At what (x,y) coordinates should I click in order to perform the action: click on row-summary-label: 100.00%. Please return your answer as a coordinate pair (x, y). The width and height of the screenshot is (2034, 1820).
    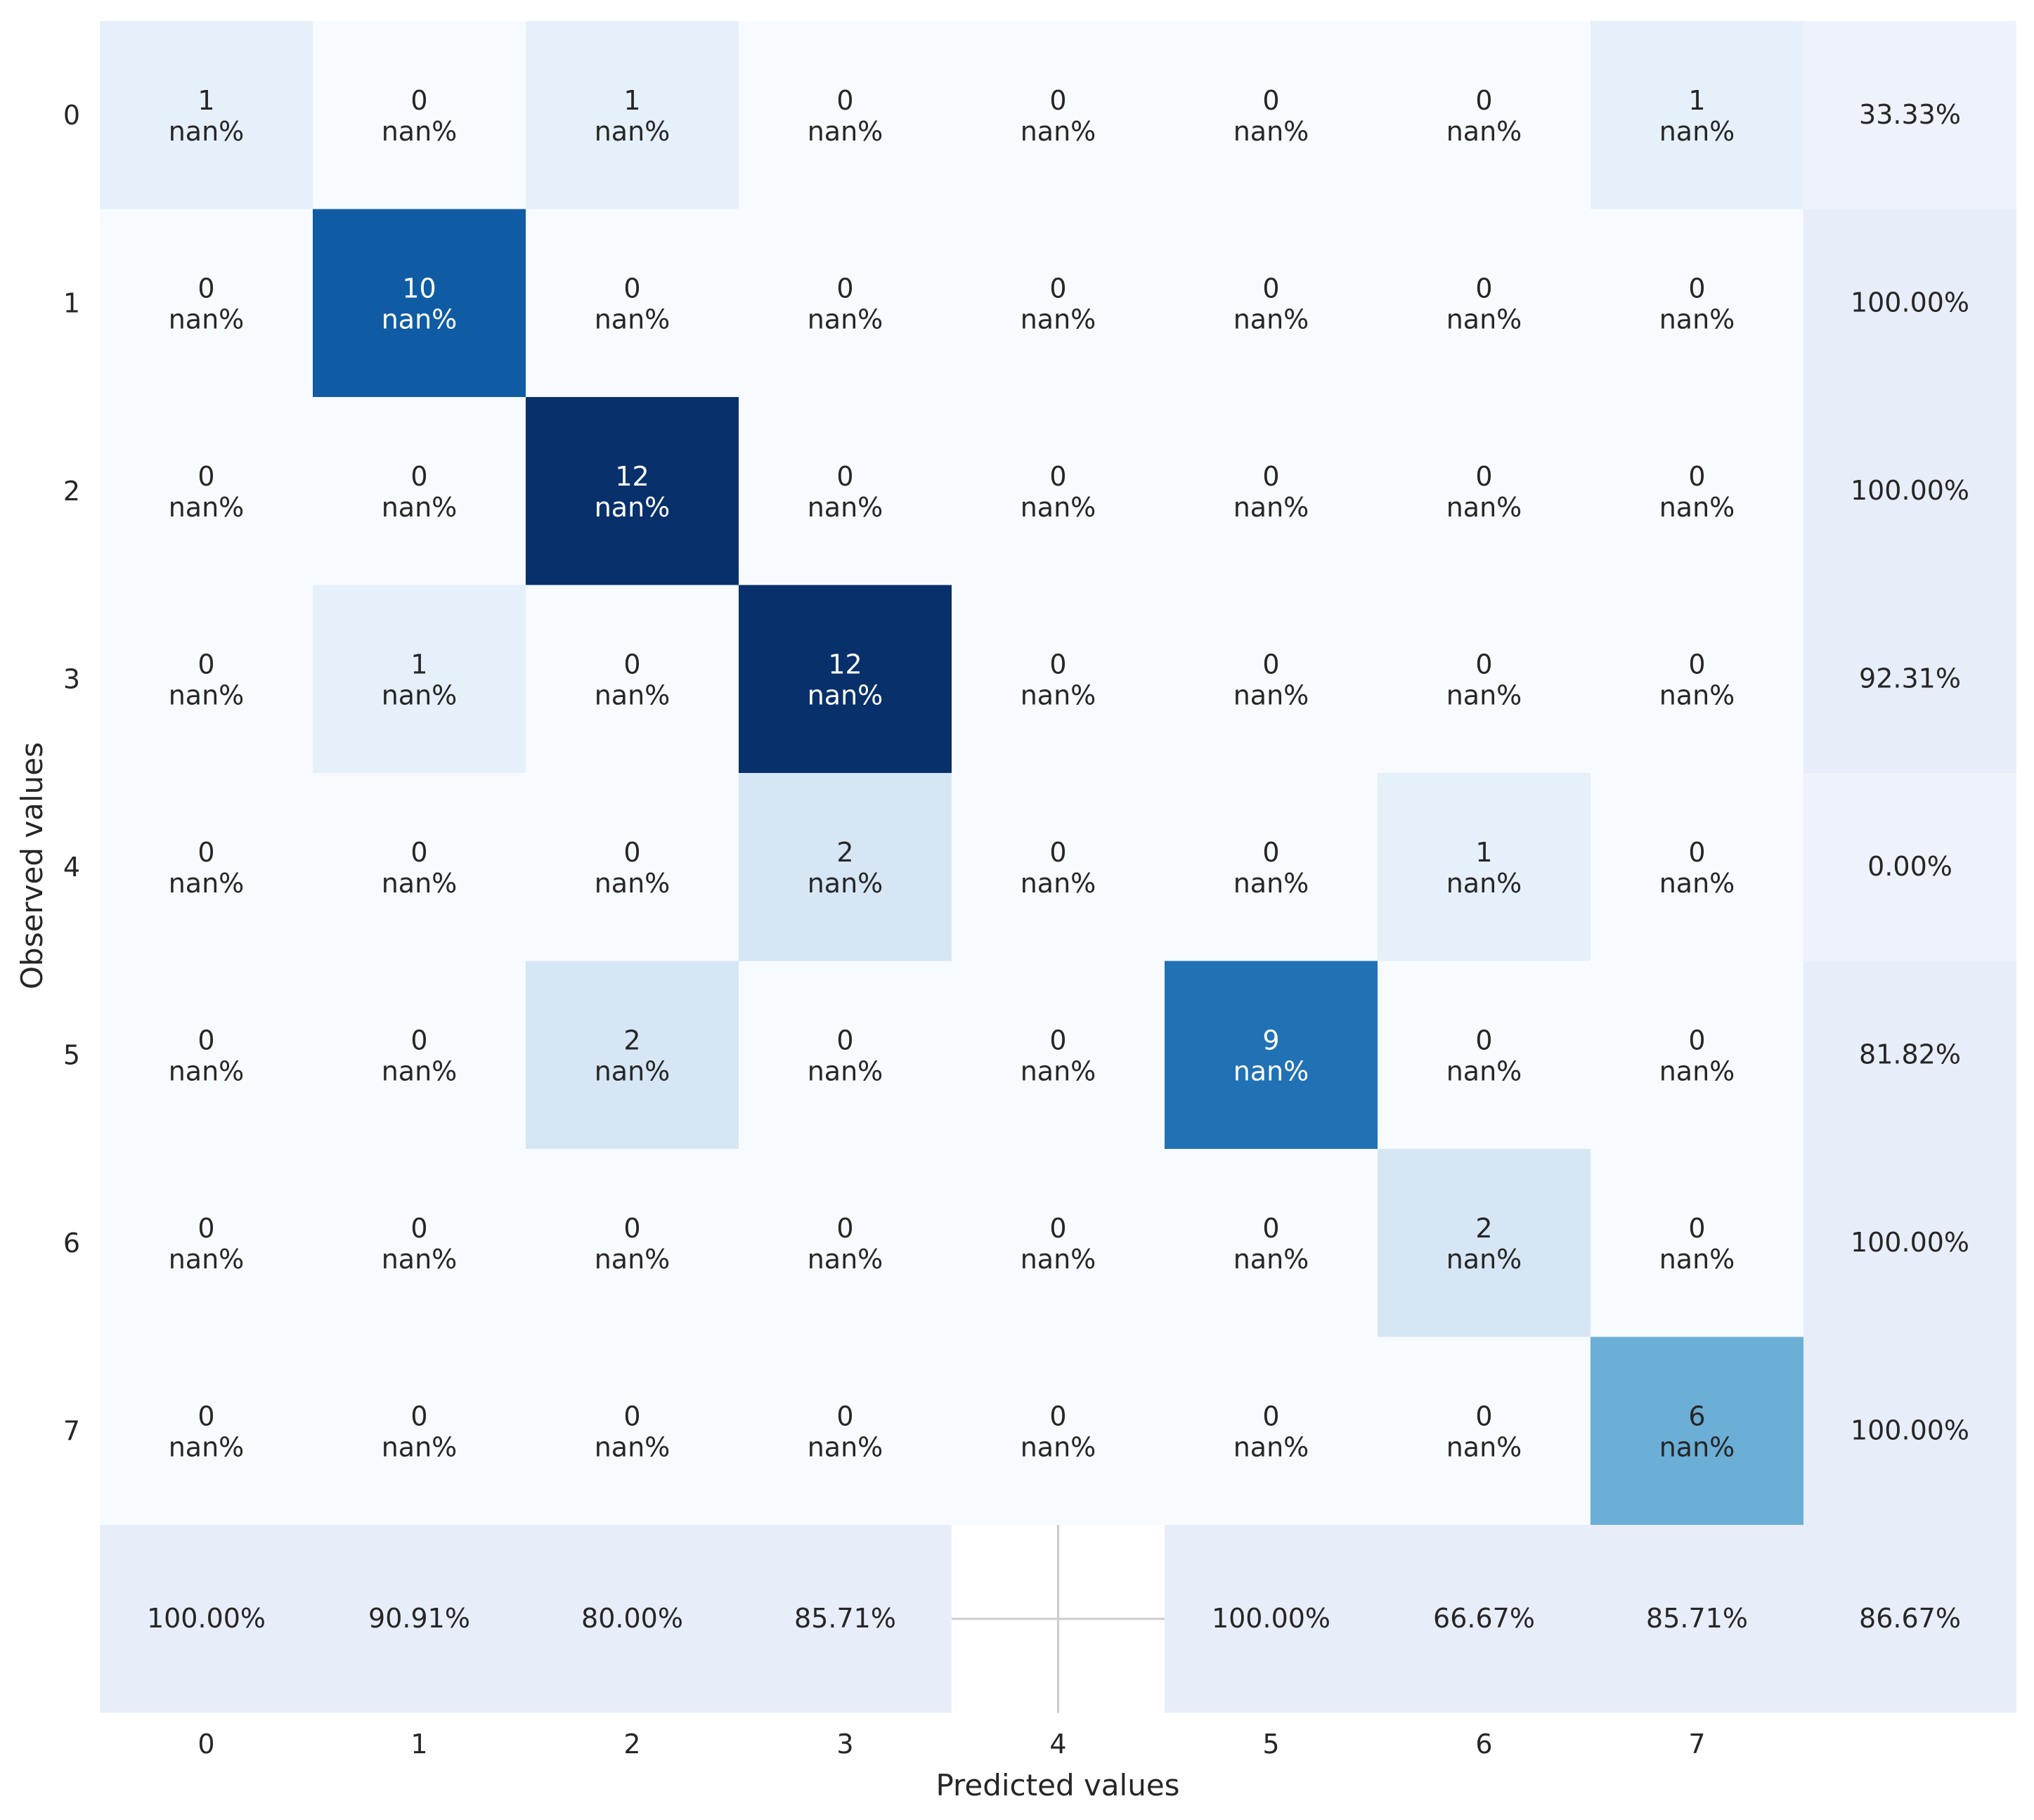
    Looking at the image, I should click on (1910, 1242).